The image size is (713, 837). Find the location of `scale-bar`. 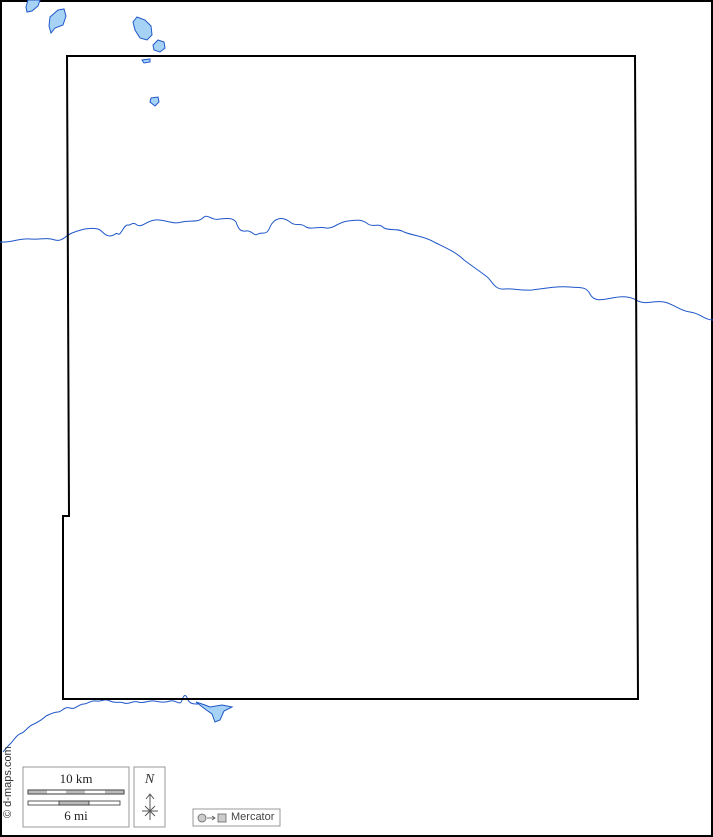

scale-bar is located at coordinates (76, 797).